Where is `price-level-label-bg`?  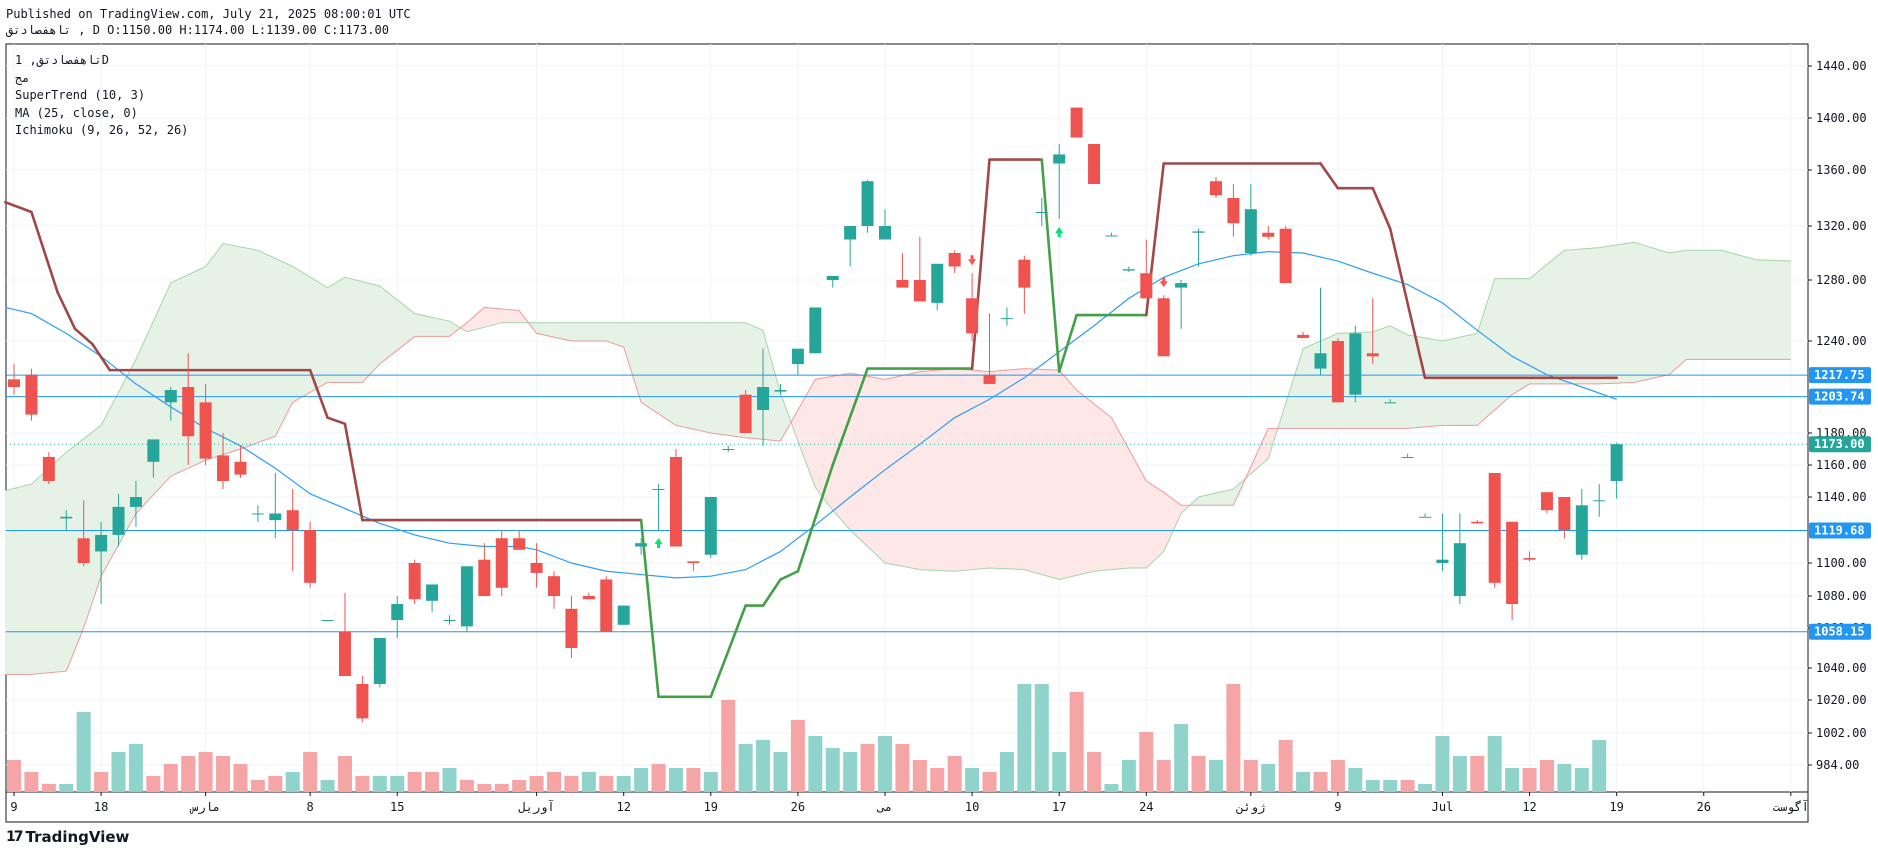
price-level-label-bg is located at coordinates (1840, 396).